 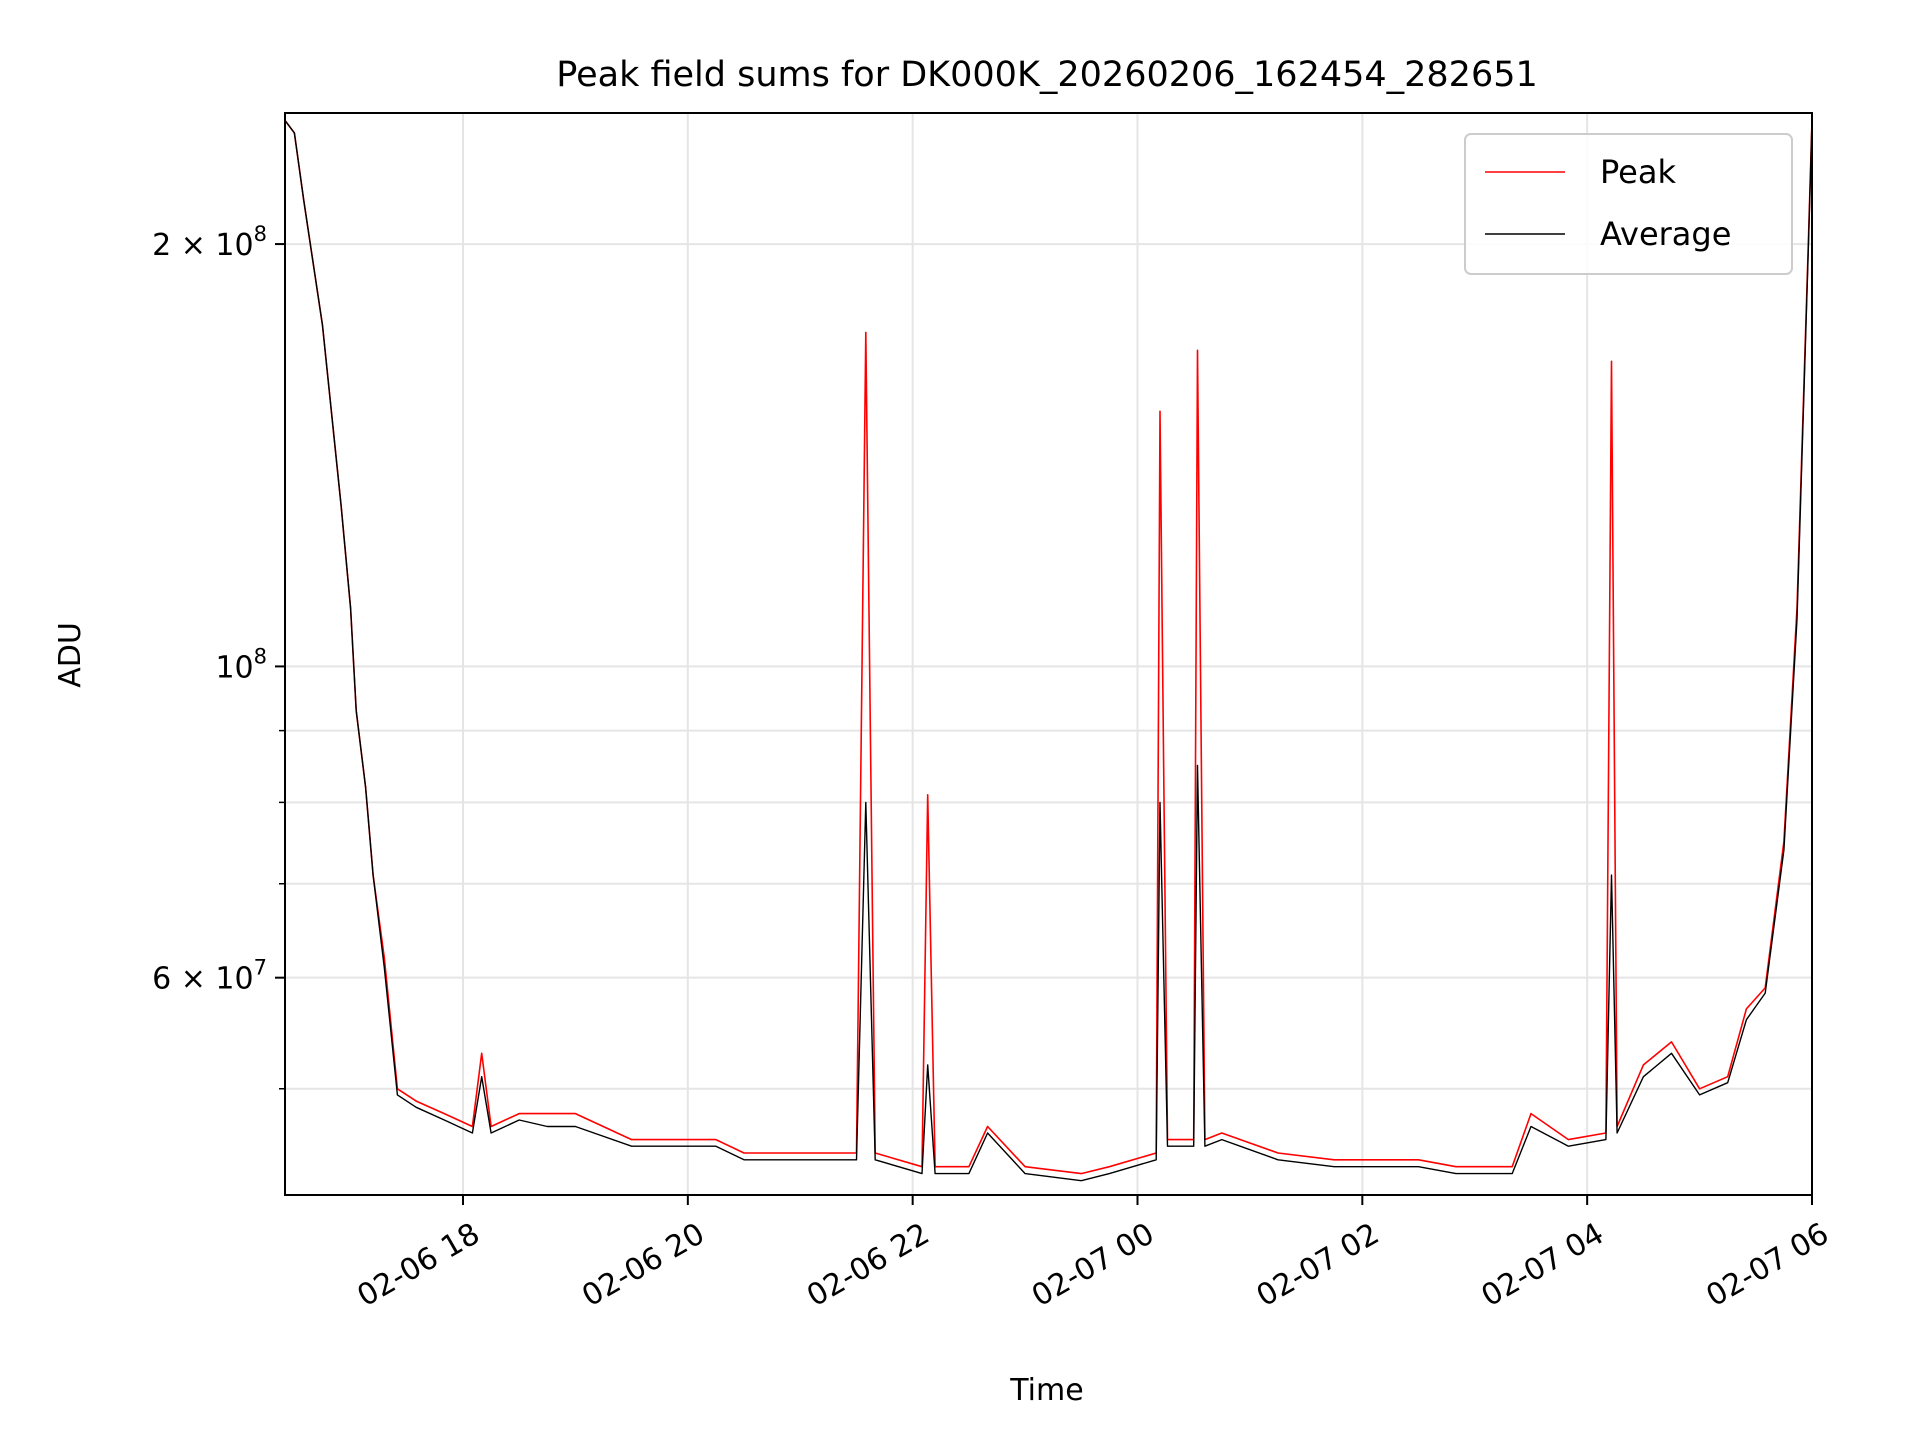 What do you see at coordinates (1665, 234) in the screenshot?
I see `legend-label: Average` at bounding box center [1665, 234].